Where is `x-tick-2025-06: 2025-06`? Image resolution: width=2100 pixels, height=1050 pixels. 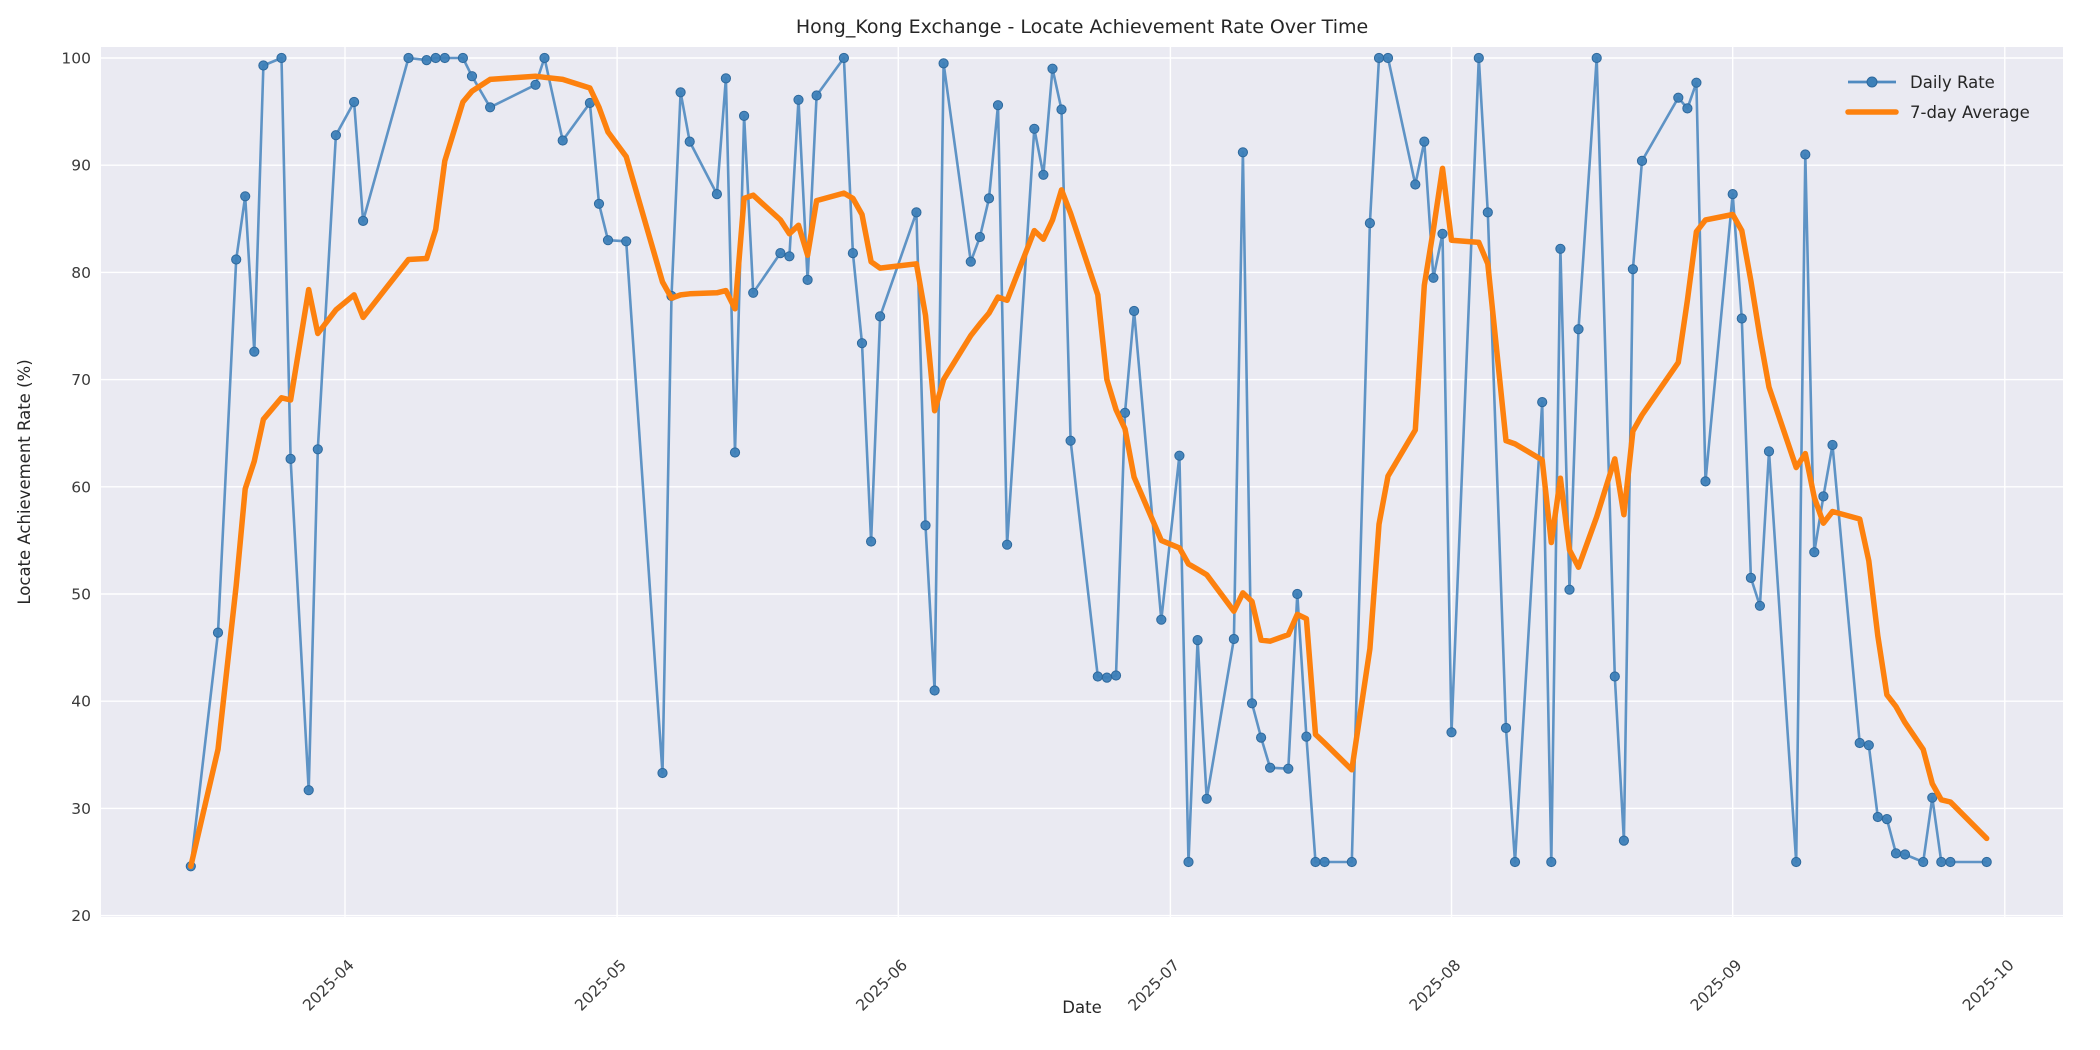 x-tick-2025-06: 2025-06 is located at coordinates (882, 985).